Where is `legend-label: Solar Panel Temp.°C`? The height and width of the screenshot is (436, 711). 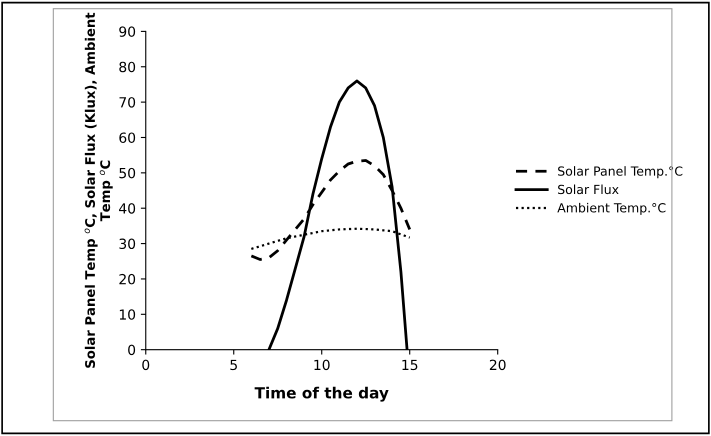 legend-label: Solar Panel Temp.°C is located at coordinates (620, 172).